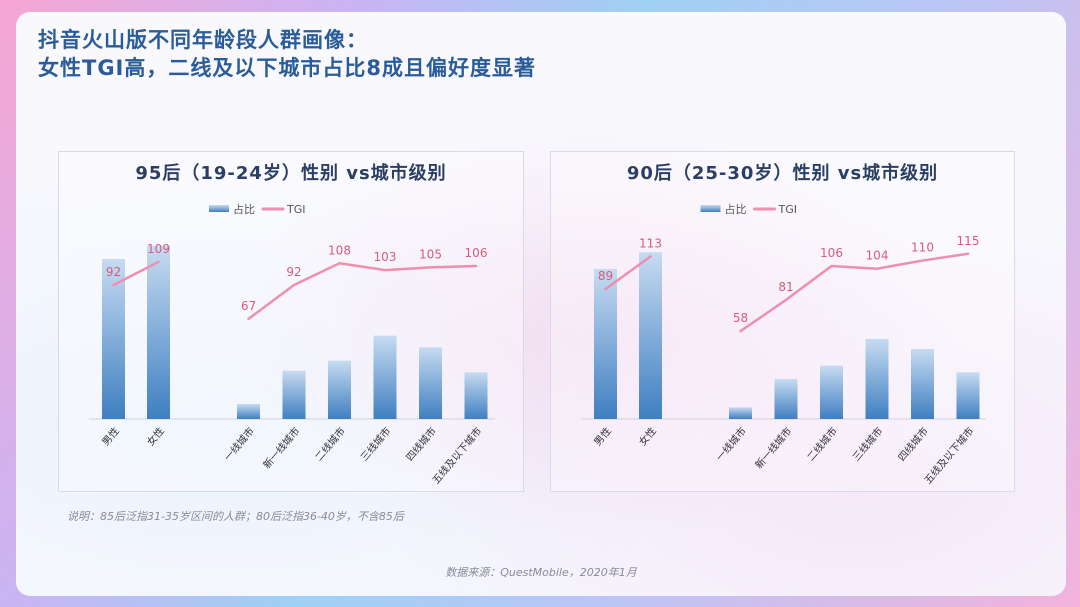  What do you see at coordinates (158, 249) in the screenshot?
I see `tgi-label-2: 109` at bounding box center [158, 249].